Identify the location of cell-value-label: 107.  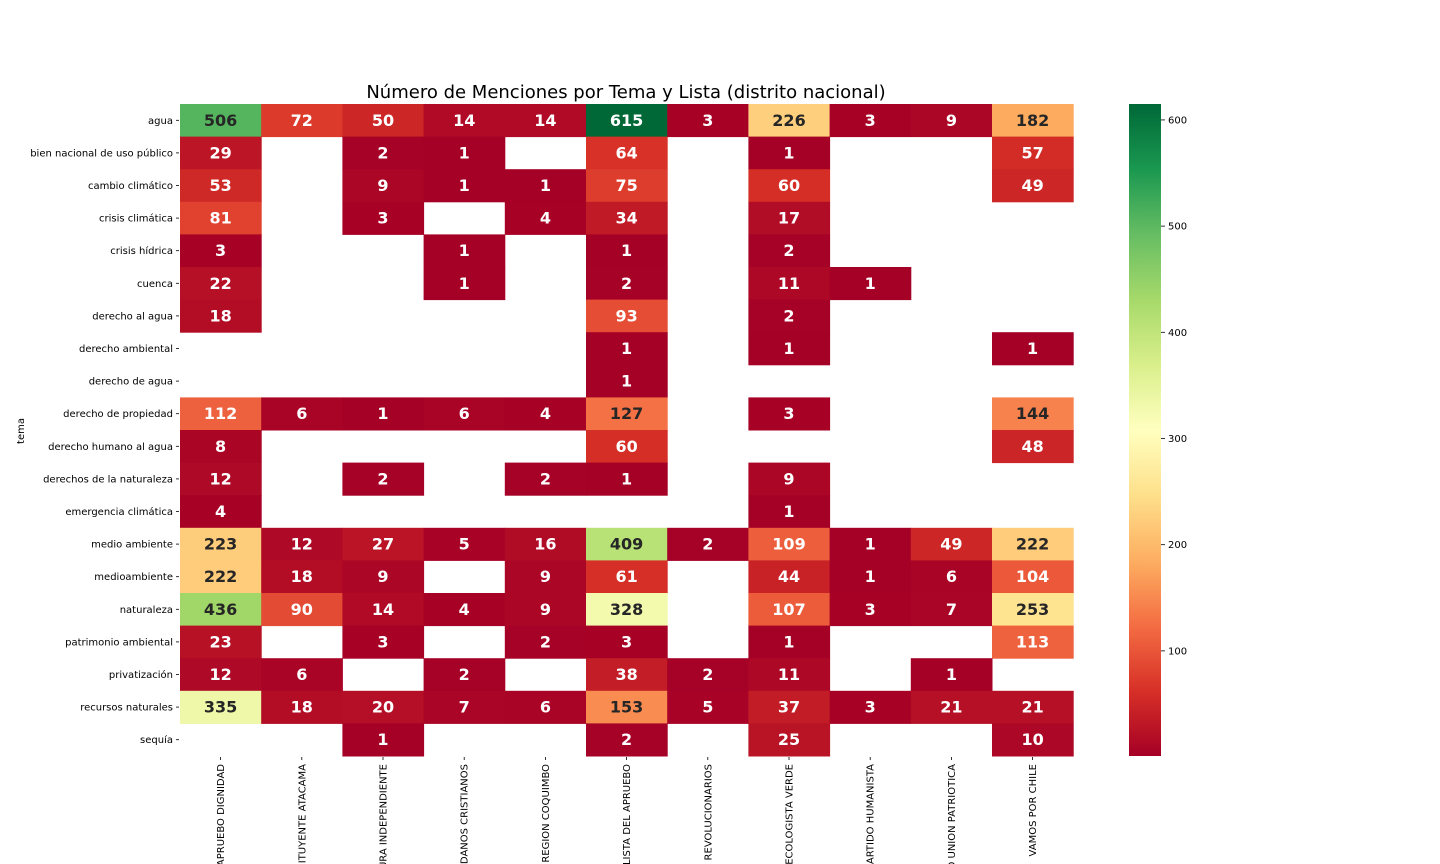
(788, 609).